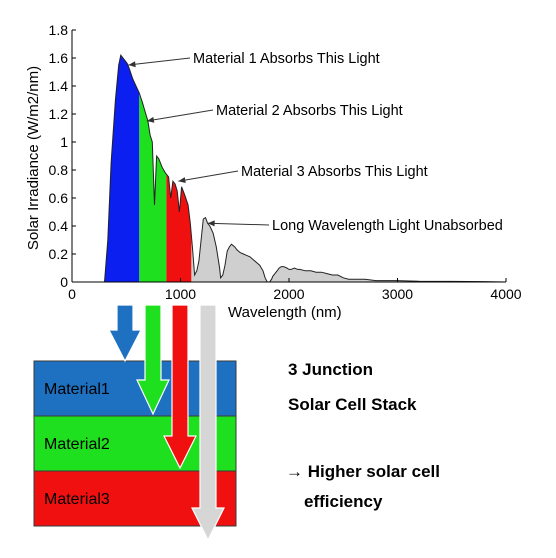 Image resolution: width=556 pixels, height=558 pixels. What do you see at coordinates (59, 114) in the screenshot?
I see `y-tick-label: 1.2` at bounding box center [59, 114].